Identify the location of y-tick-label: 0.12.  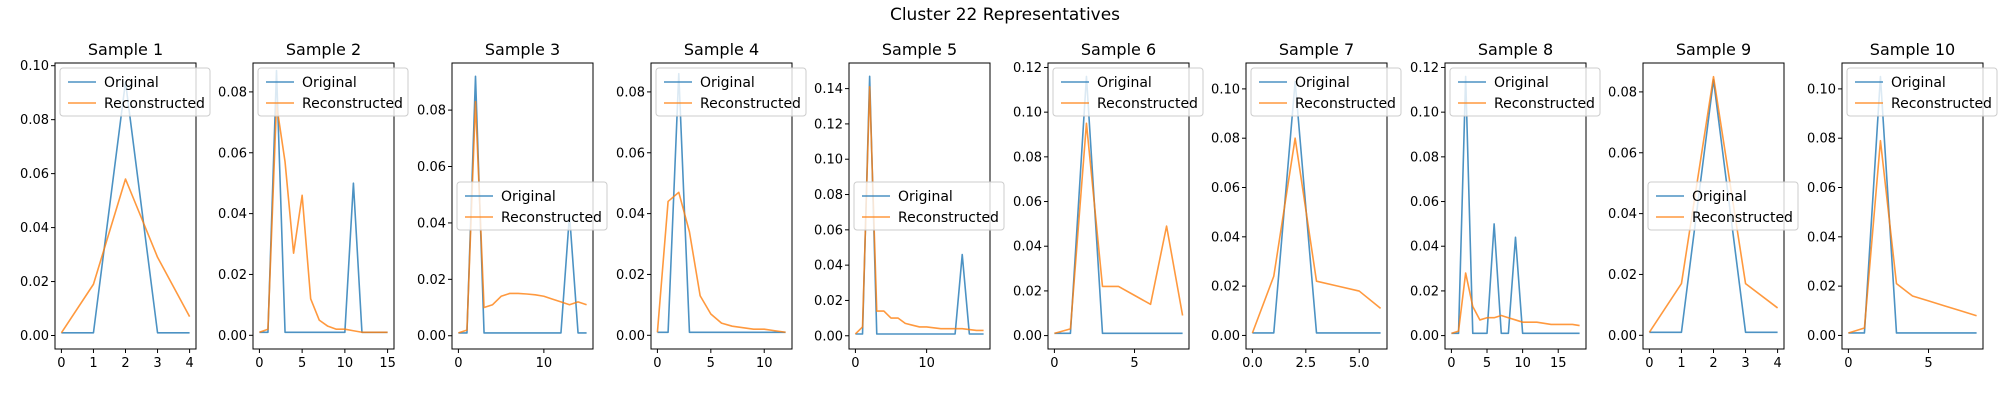
(828, 124).